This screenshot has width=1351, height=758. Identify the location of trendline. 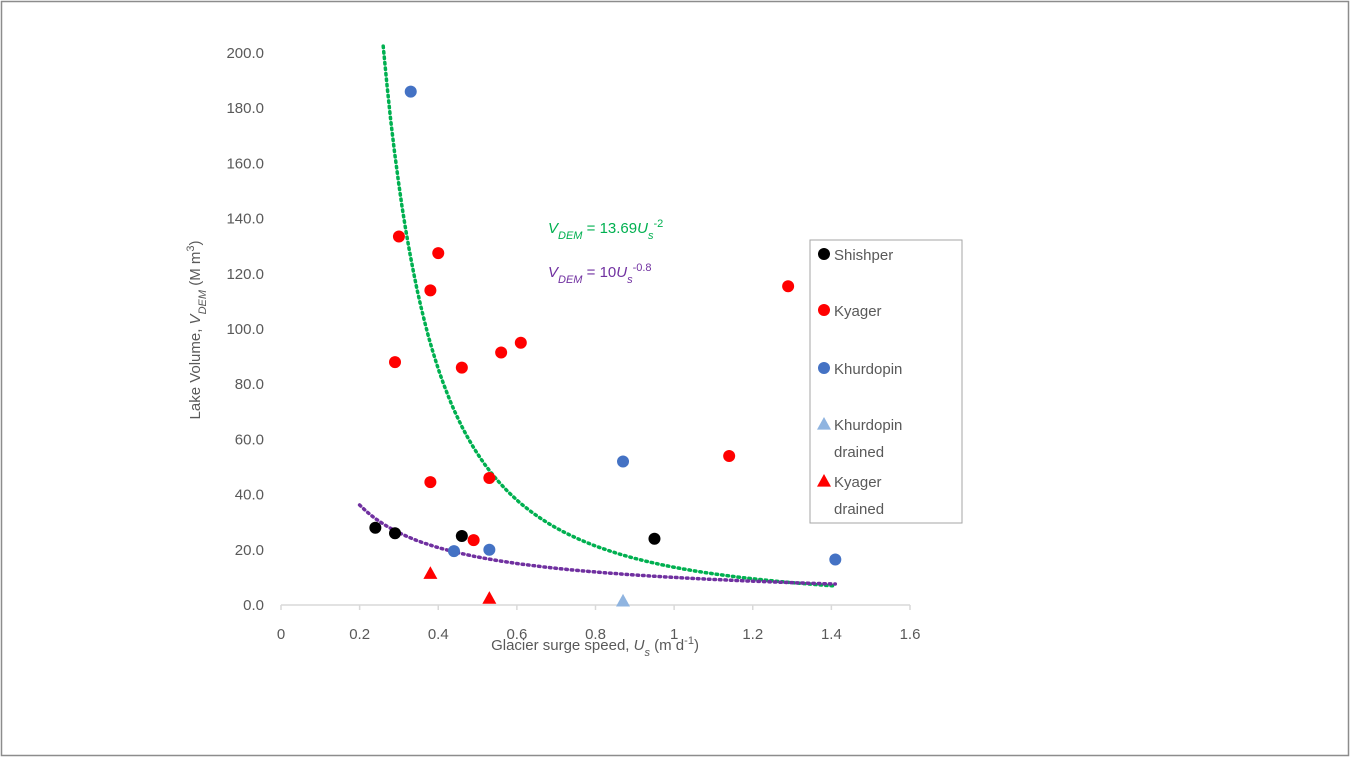
(597, 544).